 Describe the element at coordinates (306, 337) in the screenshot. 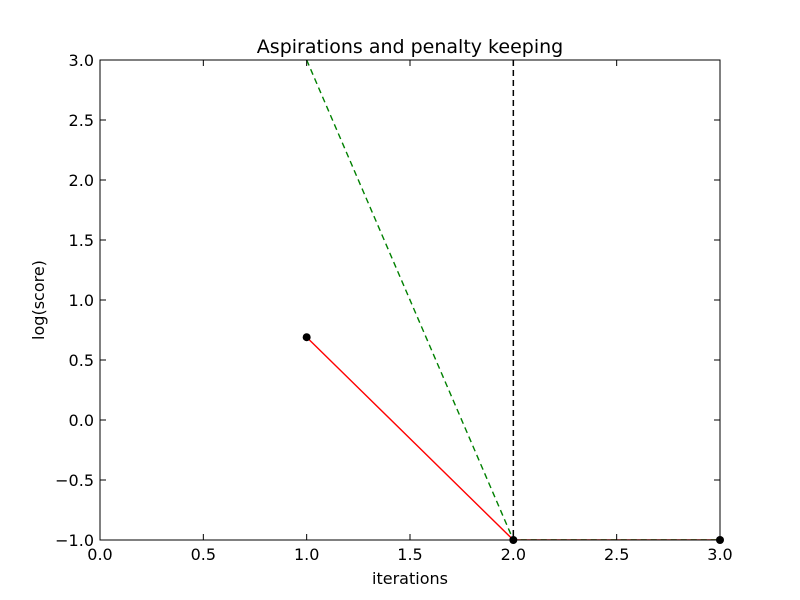

I see `data-point` at that location.